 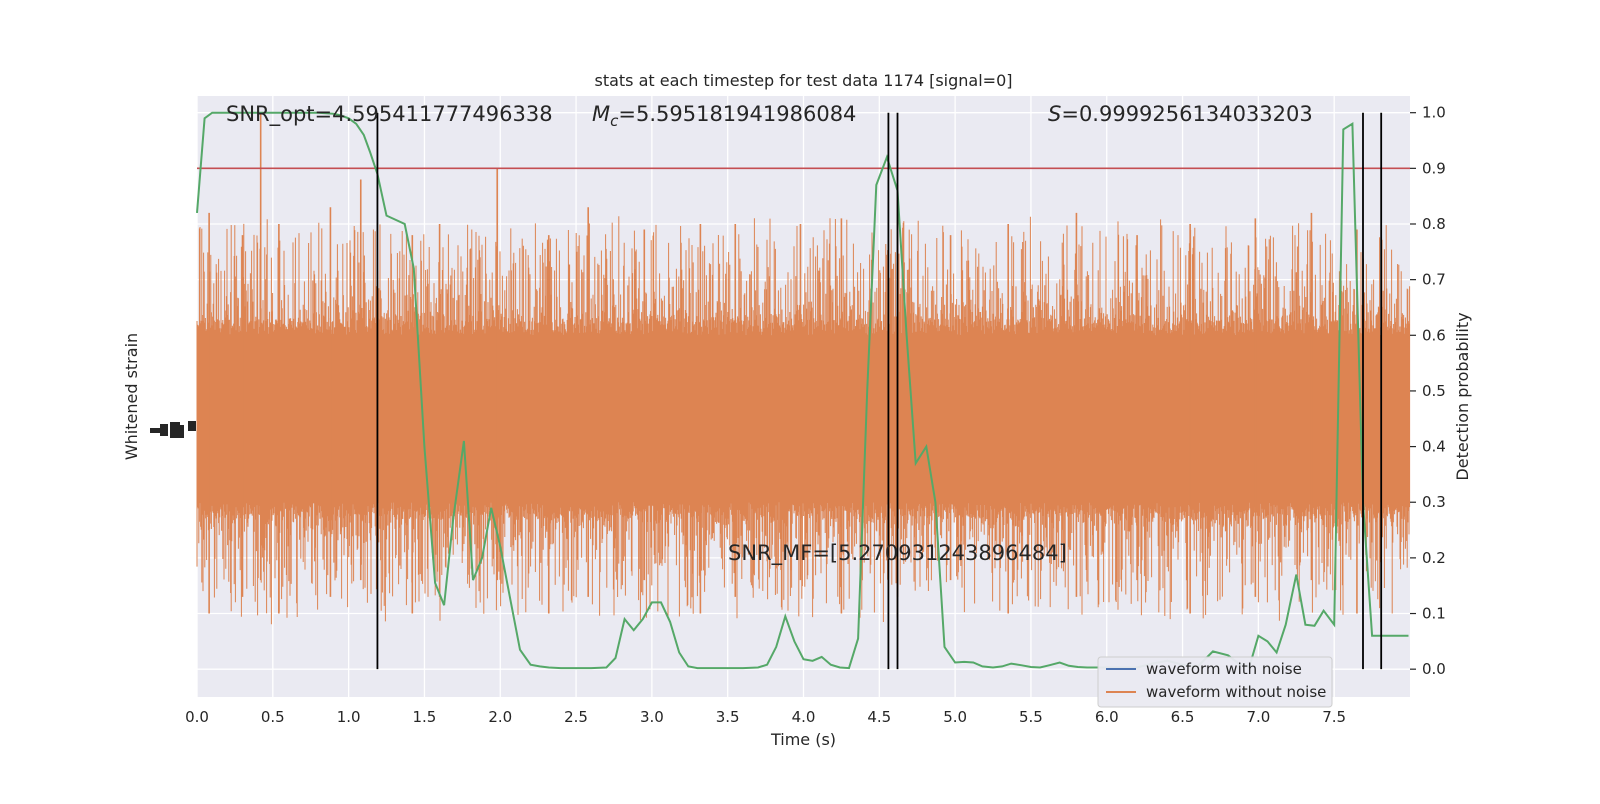 What do you see at coordinates (728, 717) in the screenshot?
I see `x-tick-label: 3.5` at bounding box center [728, 717].